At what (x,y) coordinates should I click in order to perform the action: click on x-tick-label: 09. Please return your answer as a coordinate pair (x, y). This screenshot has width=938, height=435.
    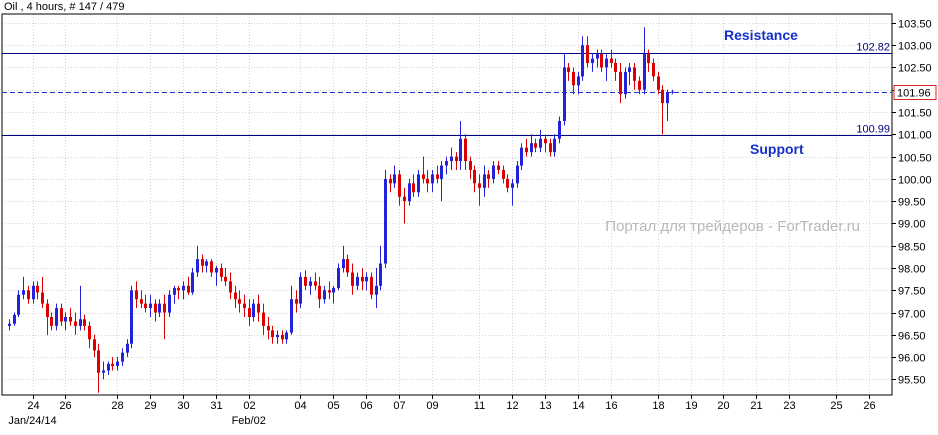
    Looking at the image, I should click on (432, 406).